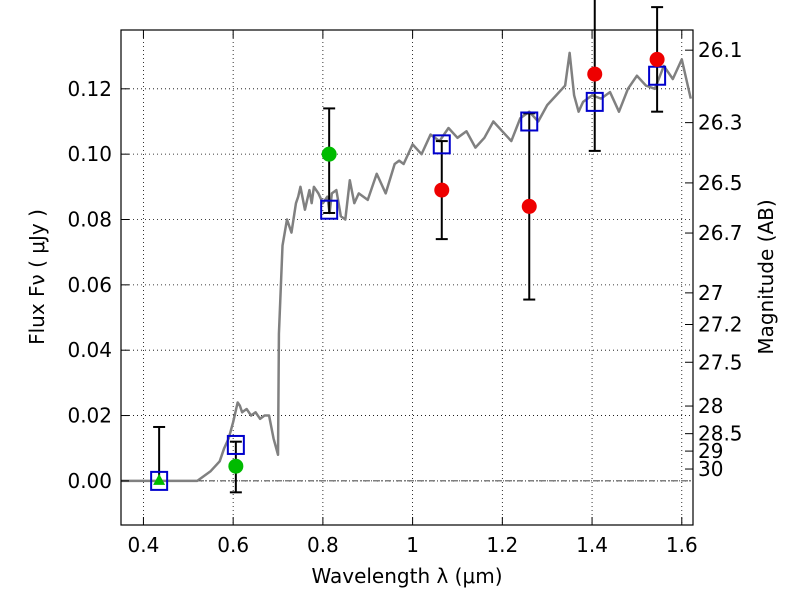  What do you see at coordinates (720, 183) in the screenshot?
I see `y2-tick-label: 26.5` at bounding box center [720, 183].